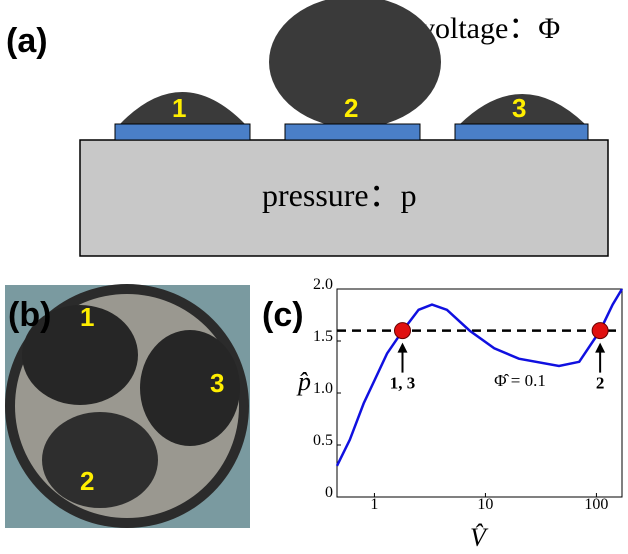 The height and width of the screenshot is (554, 628). Describe the element at coordinates (323, 336) in the screenshot. I see `y-tick-label: 1.5` at that location.